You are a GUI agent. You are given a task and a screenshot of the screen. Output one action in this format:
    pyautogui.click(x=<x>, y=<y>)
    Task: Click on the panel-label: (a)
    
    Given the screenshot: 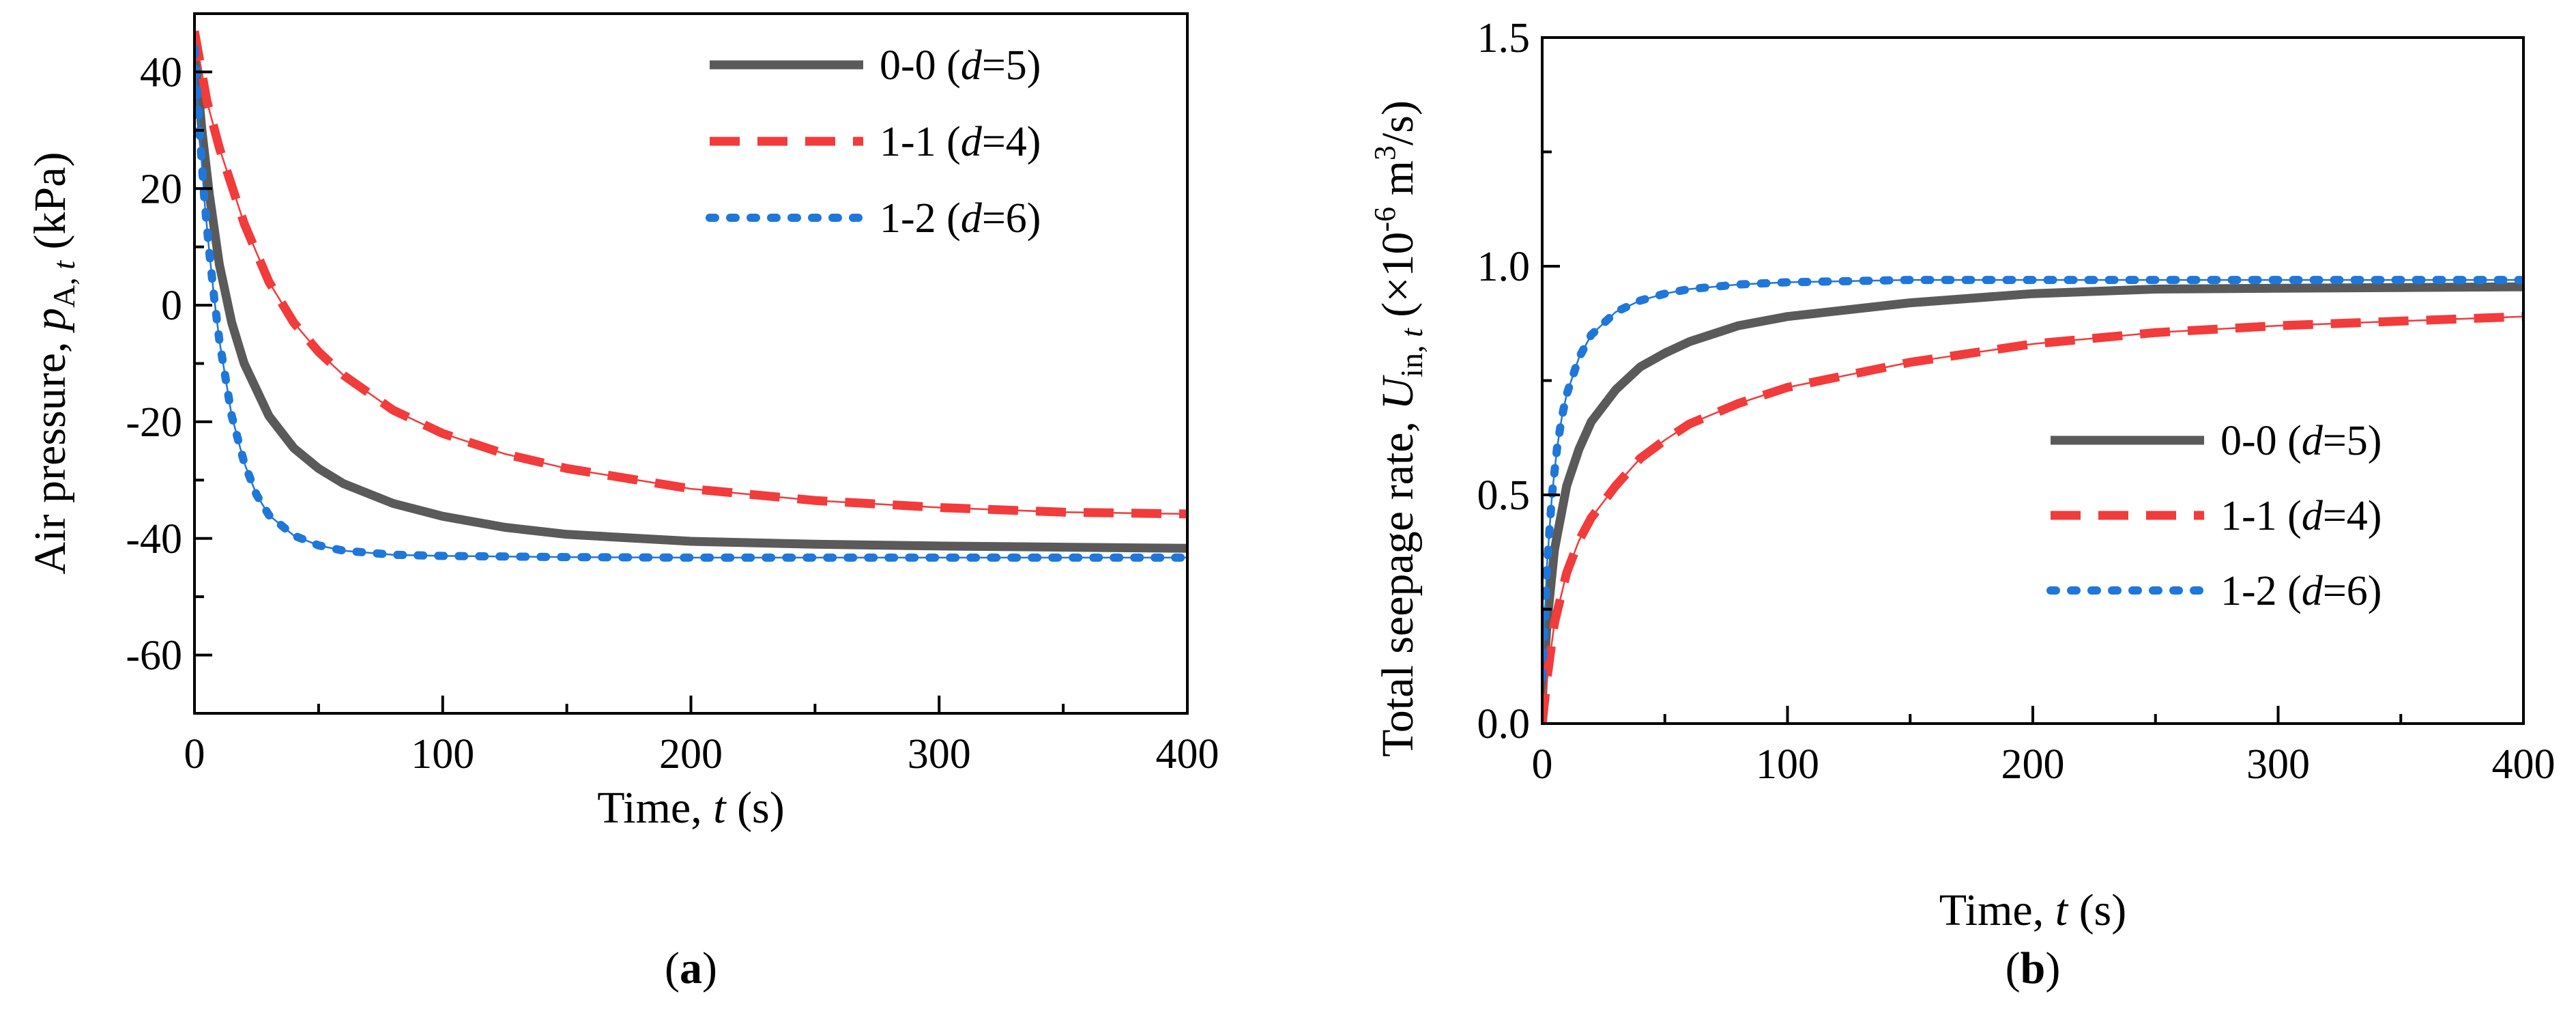 What is the action you would take?
    pyautogui.click(x=691, y=968)
    